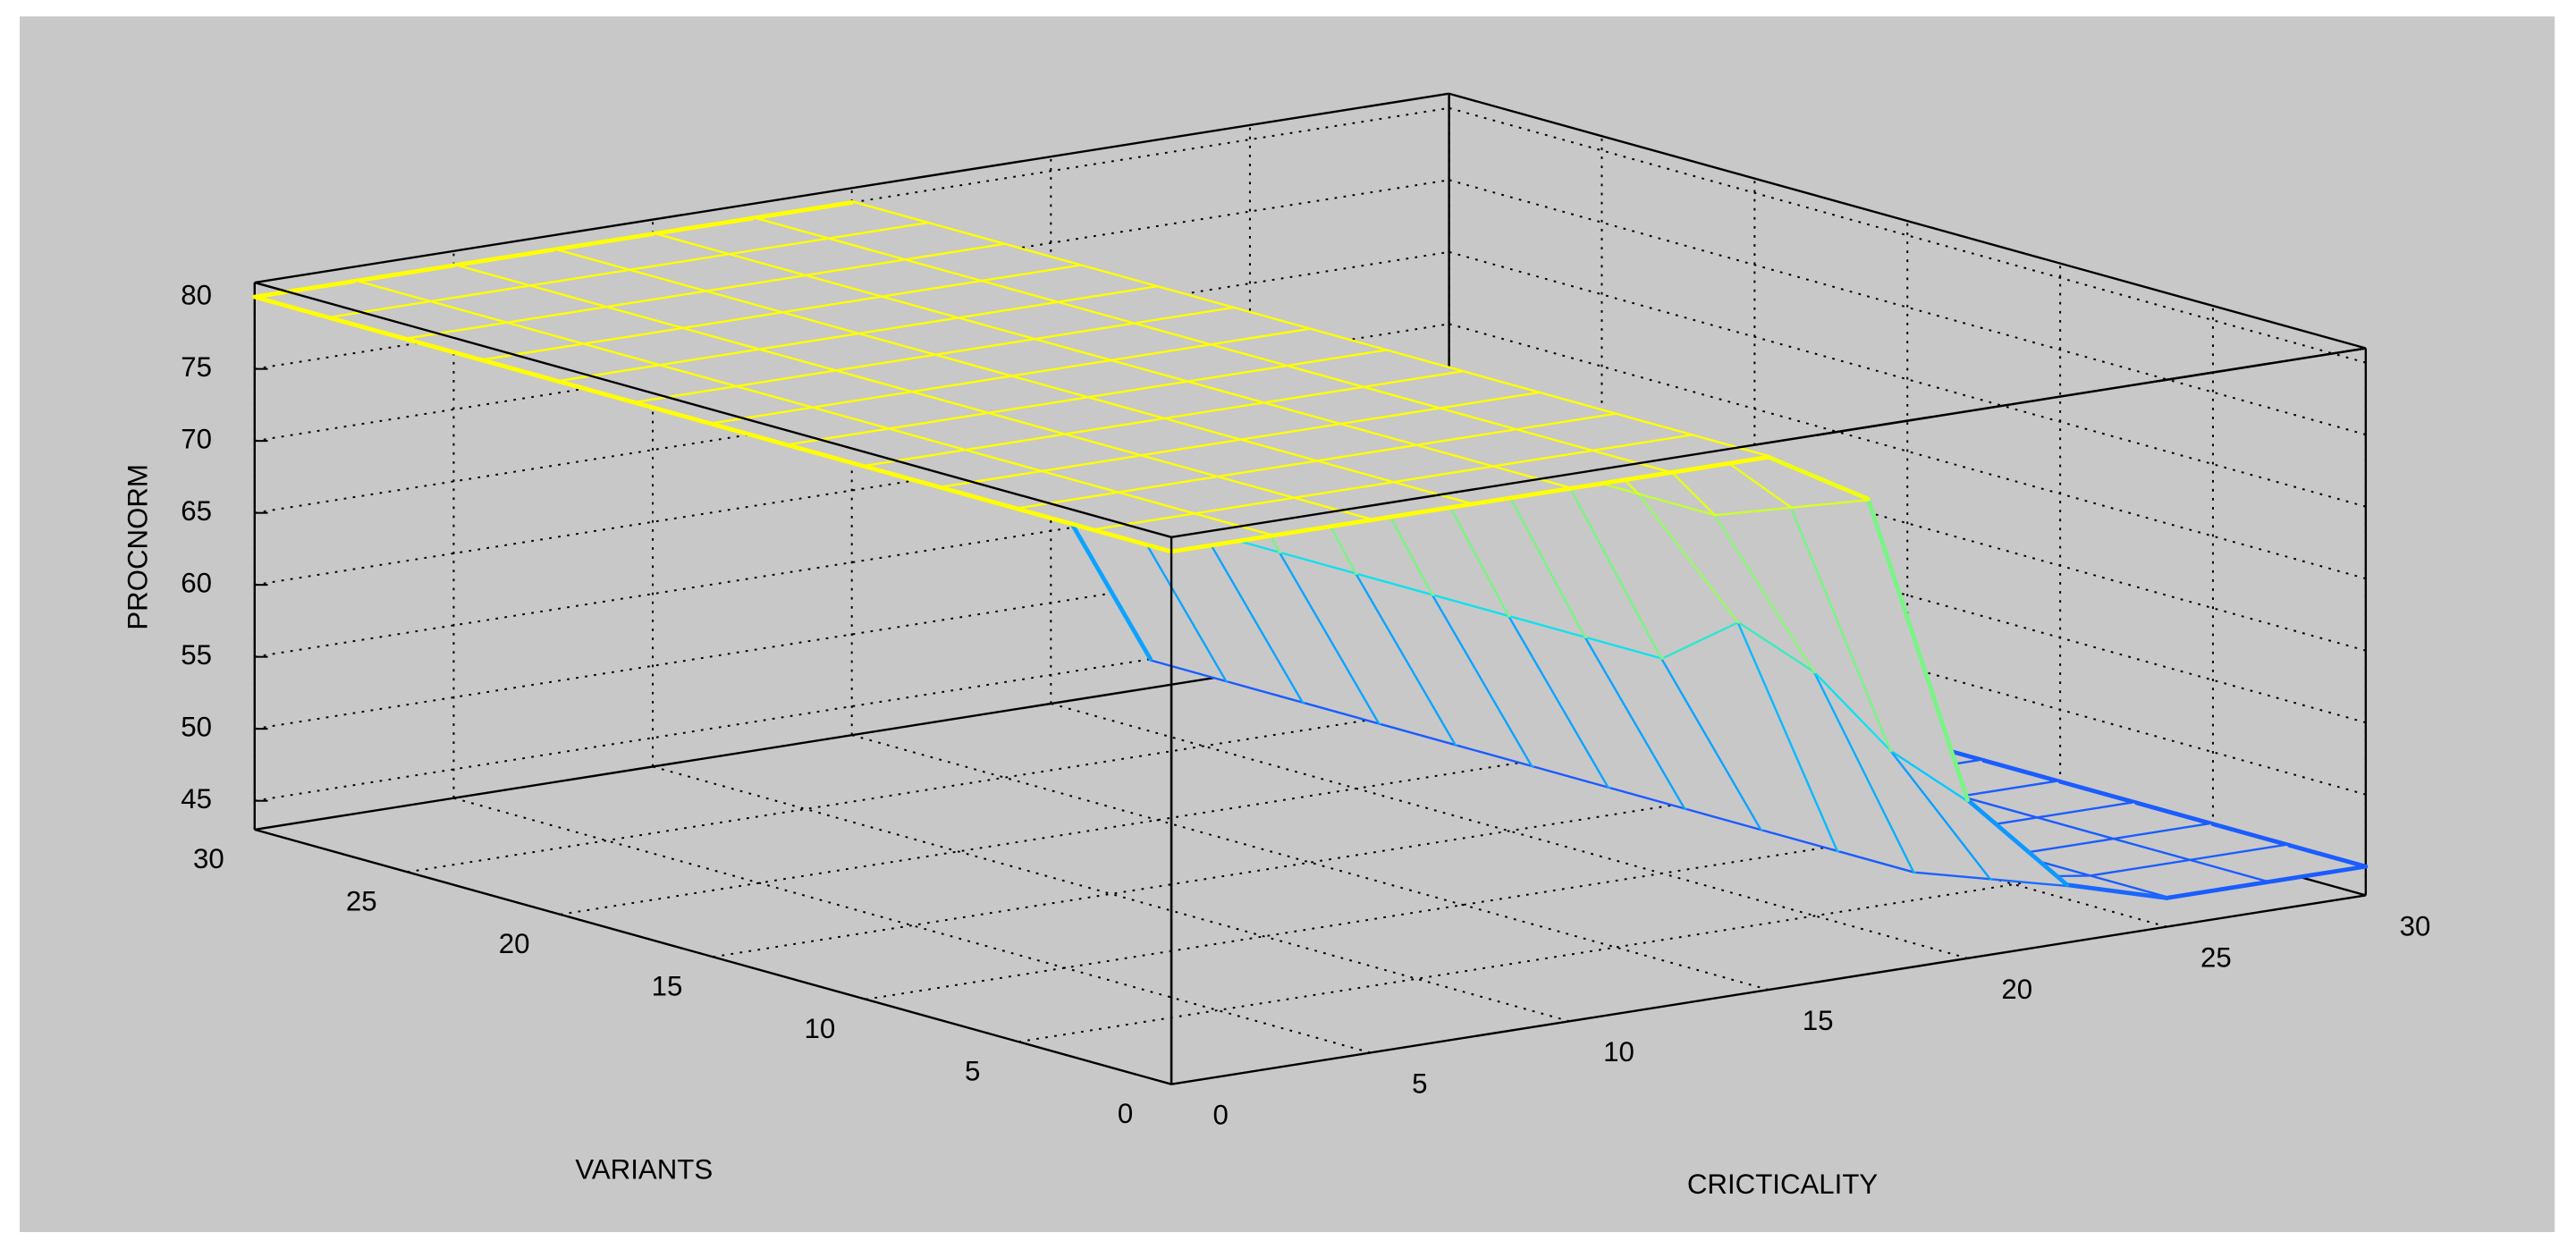 This screenshot has height=1249, width=2576. Describe the element at coordinates (196, 655) in the screenshot. I see `z-tick-label: 55` at that location.